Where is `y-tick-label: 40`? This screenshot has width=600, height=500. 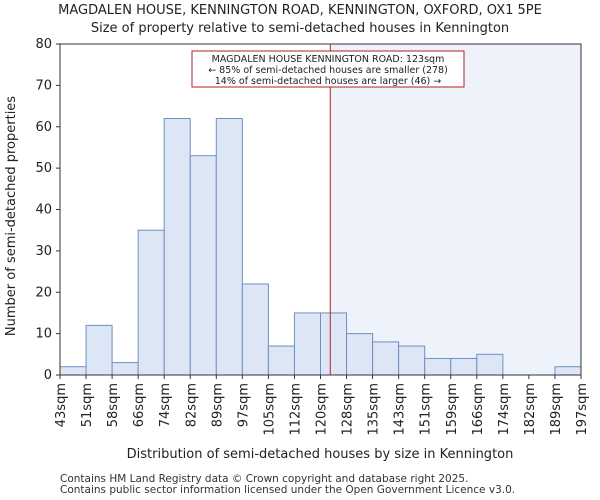 y-tick-label: 40 is located at coordinates (43, 210).